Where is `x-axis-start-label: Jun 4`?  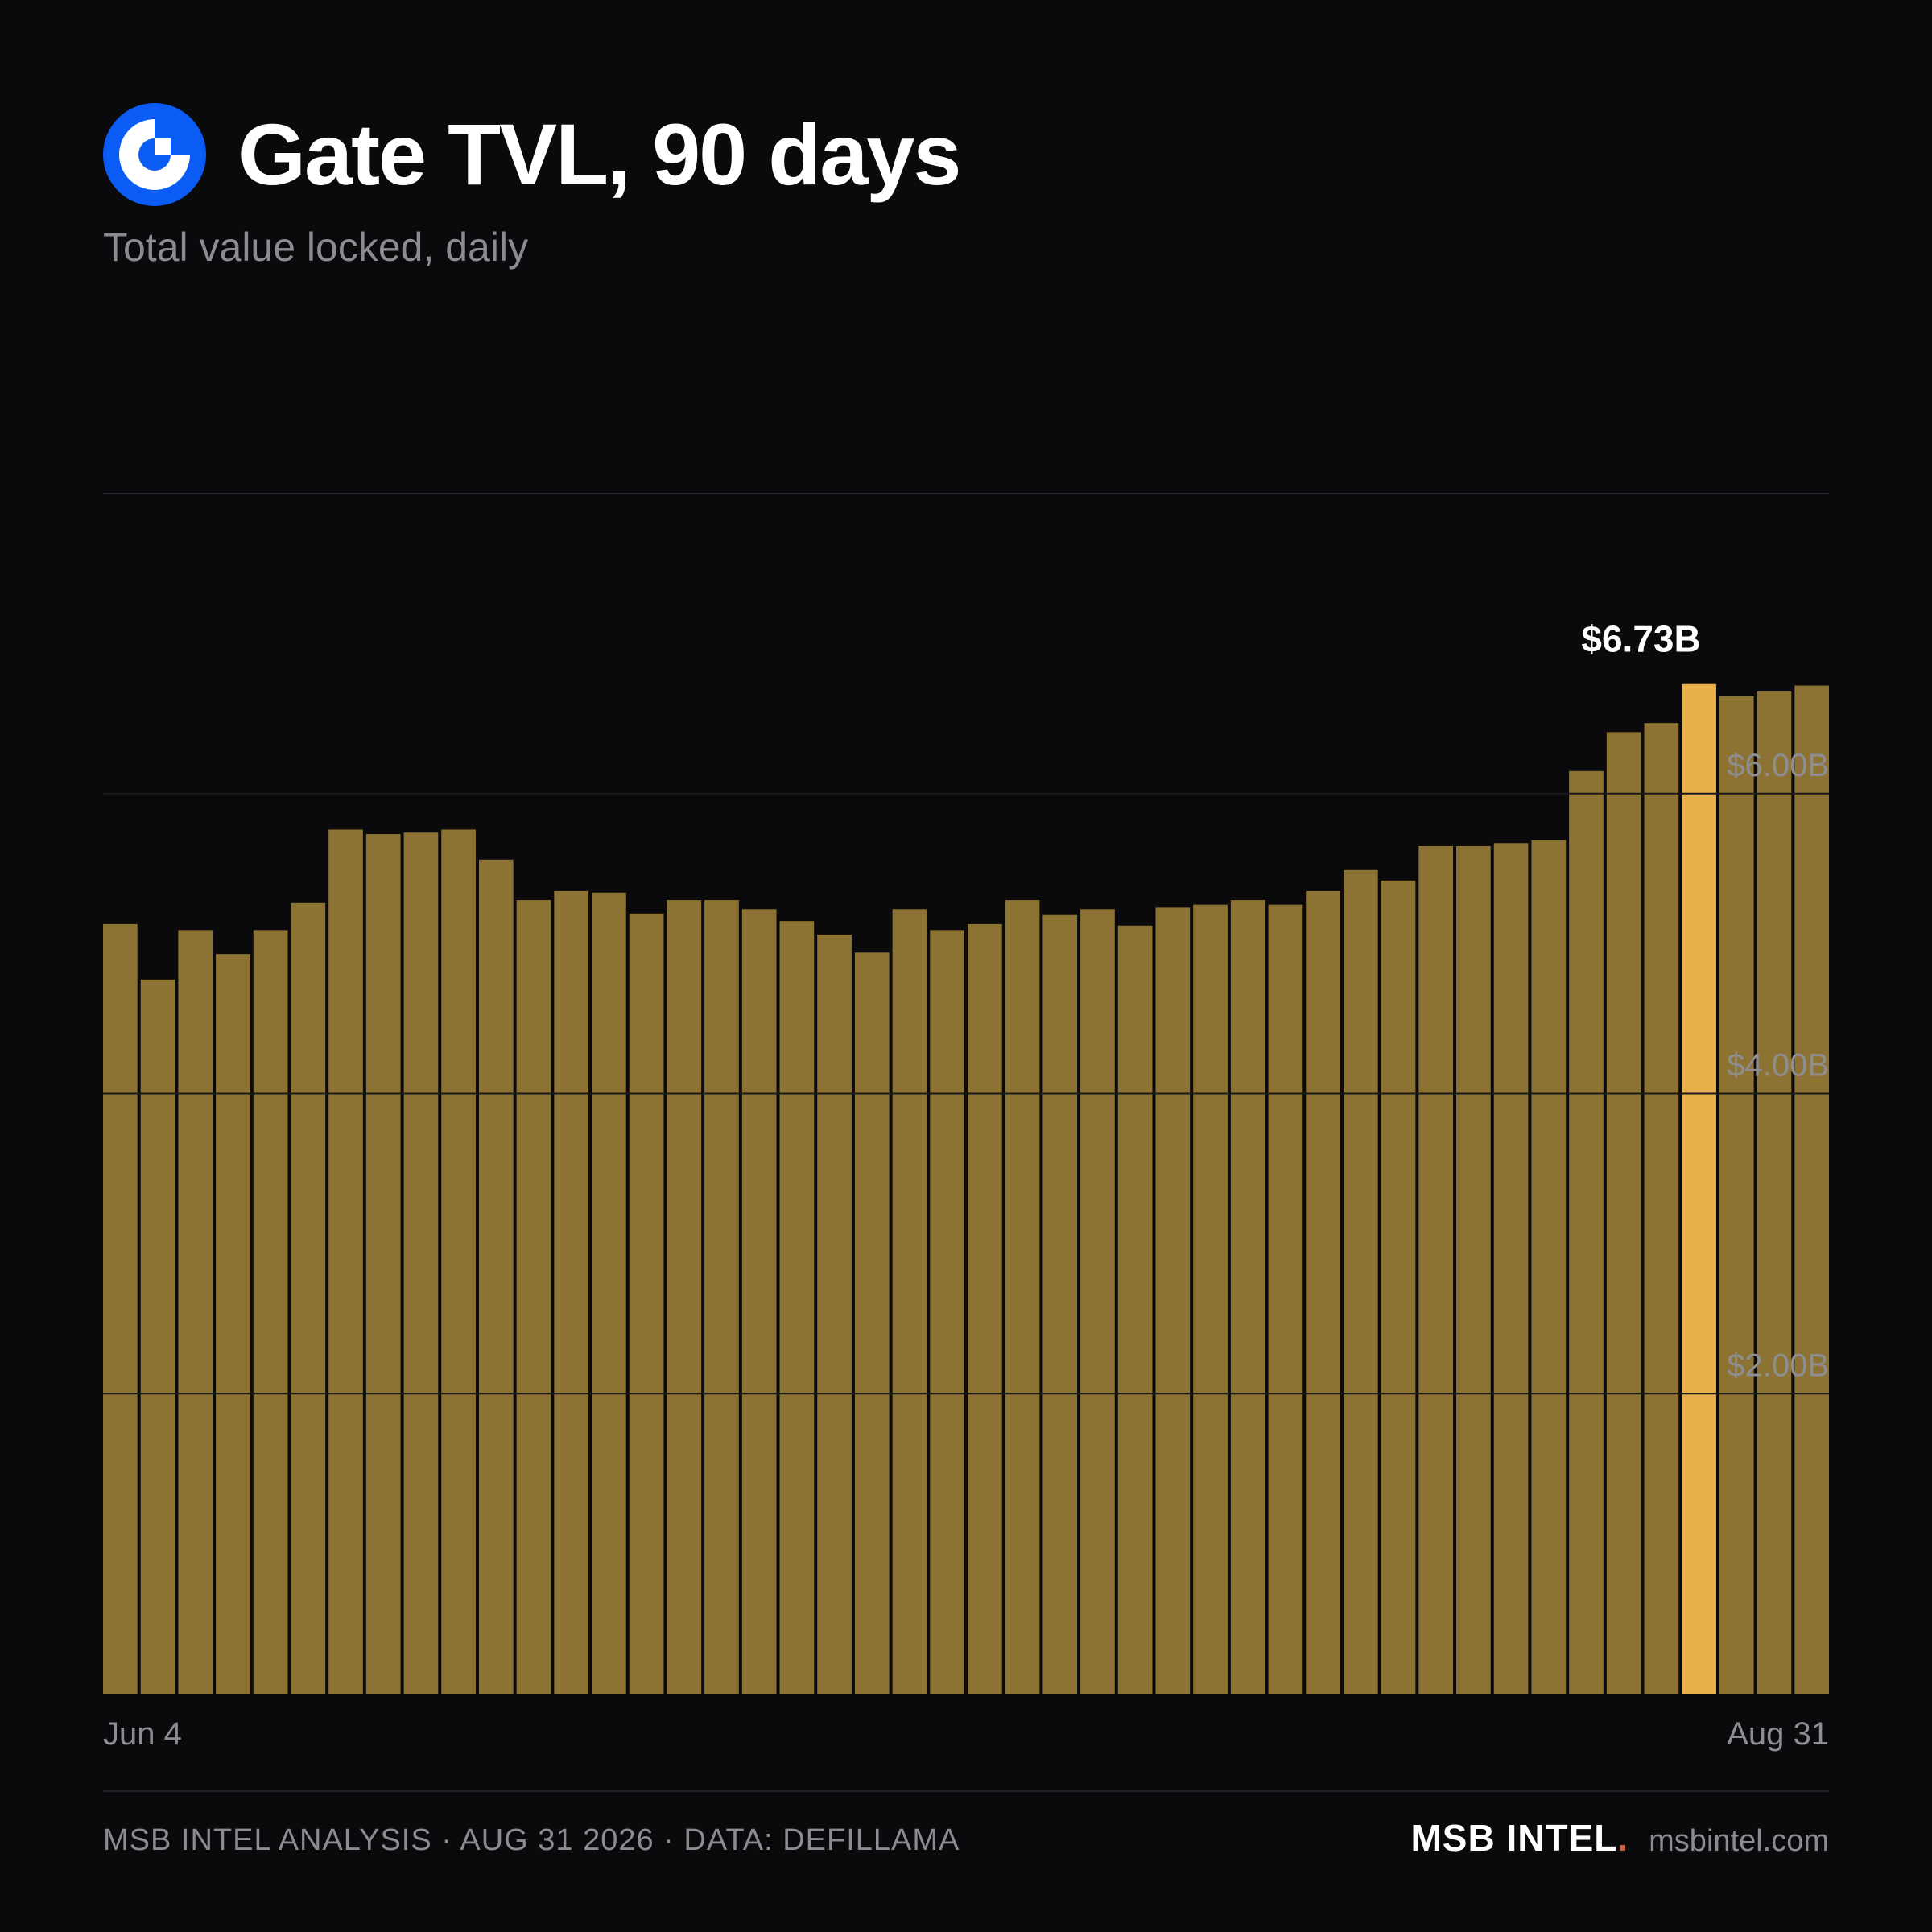
x-axis-start-label: Jun 4 is located at coordinates (142, 1734).